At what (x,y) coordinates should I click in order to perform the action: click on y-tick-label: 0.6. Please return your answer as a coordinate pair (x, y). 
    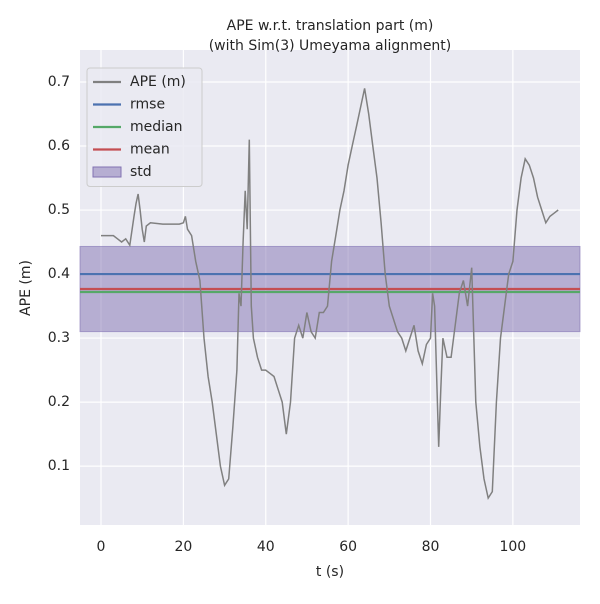
    Looking at the image, I should click on (59, 146).